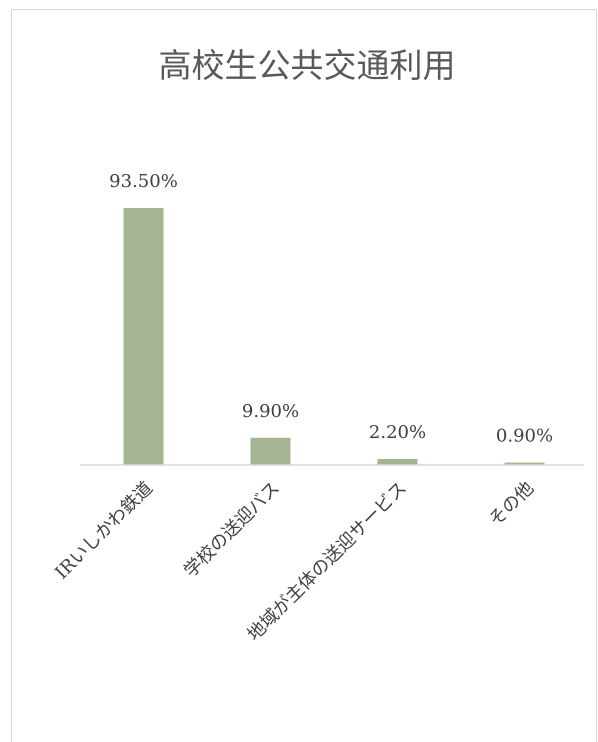  I want to click on data-label-1: 9.90%, so click(270, 411).